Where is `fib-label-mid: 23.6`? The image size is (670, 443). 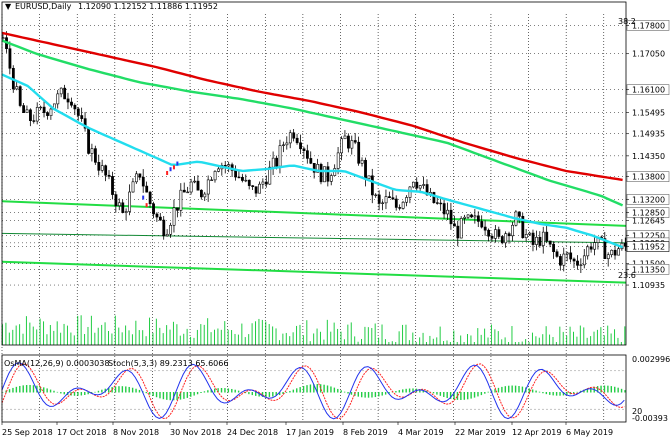 fib-label-mid: 23.6 is located at coordinates (627, 275).